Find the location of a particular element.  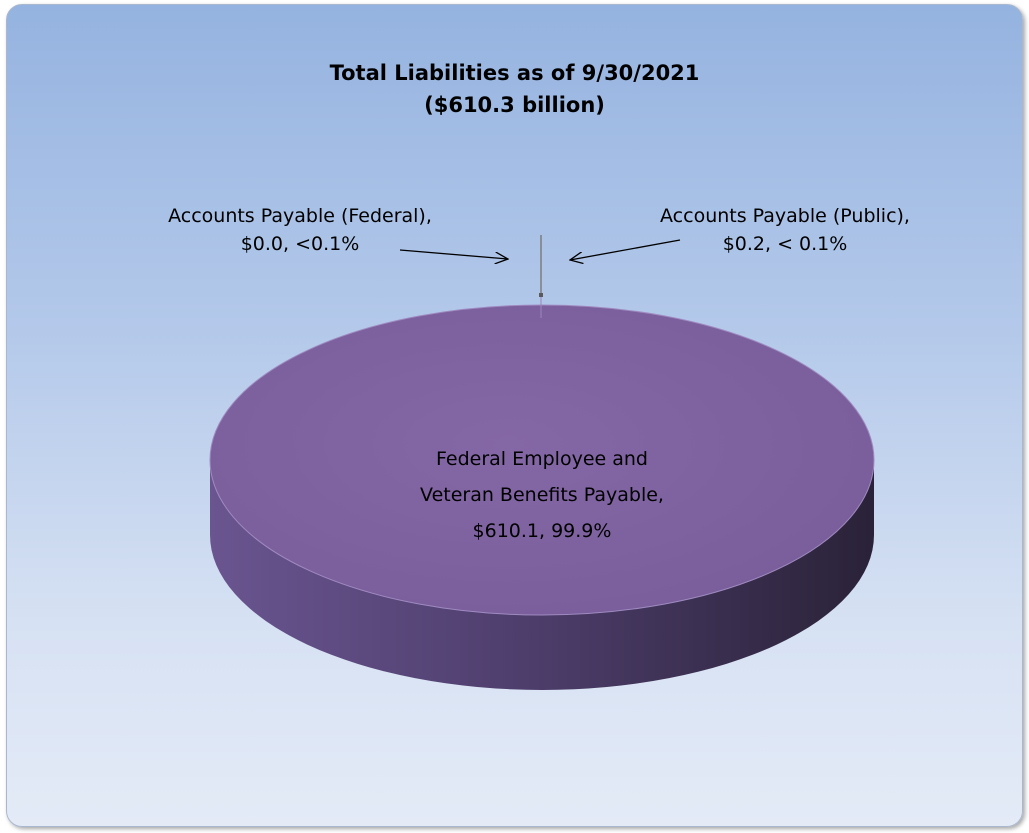

pie-slice-base-marker is located at coordinates (541, 295).